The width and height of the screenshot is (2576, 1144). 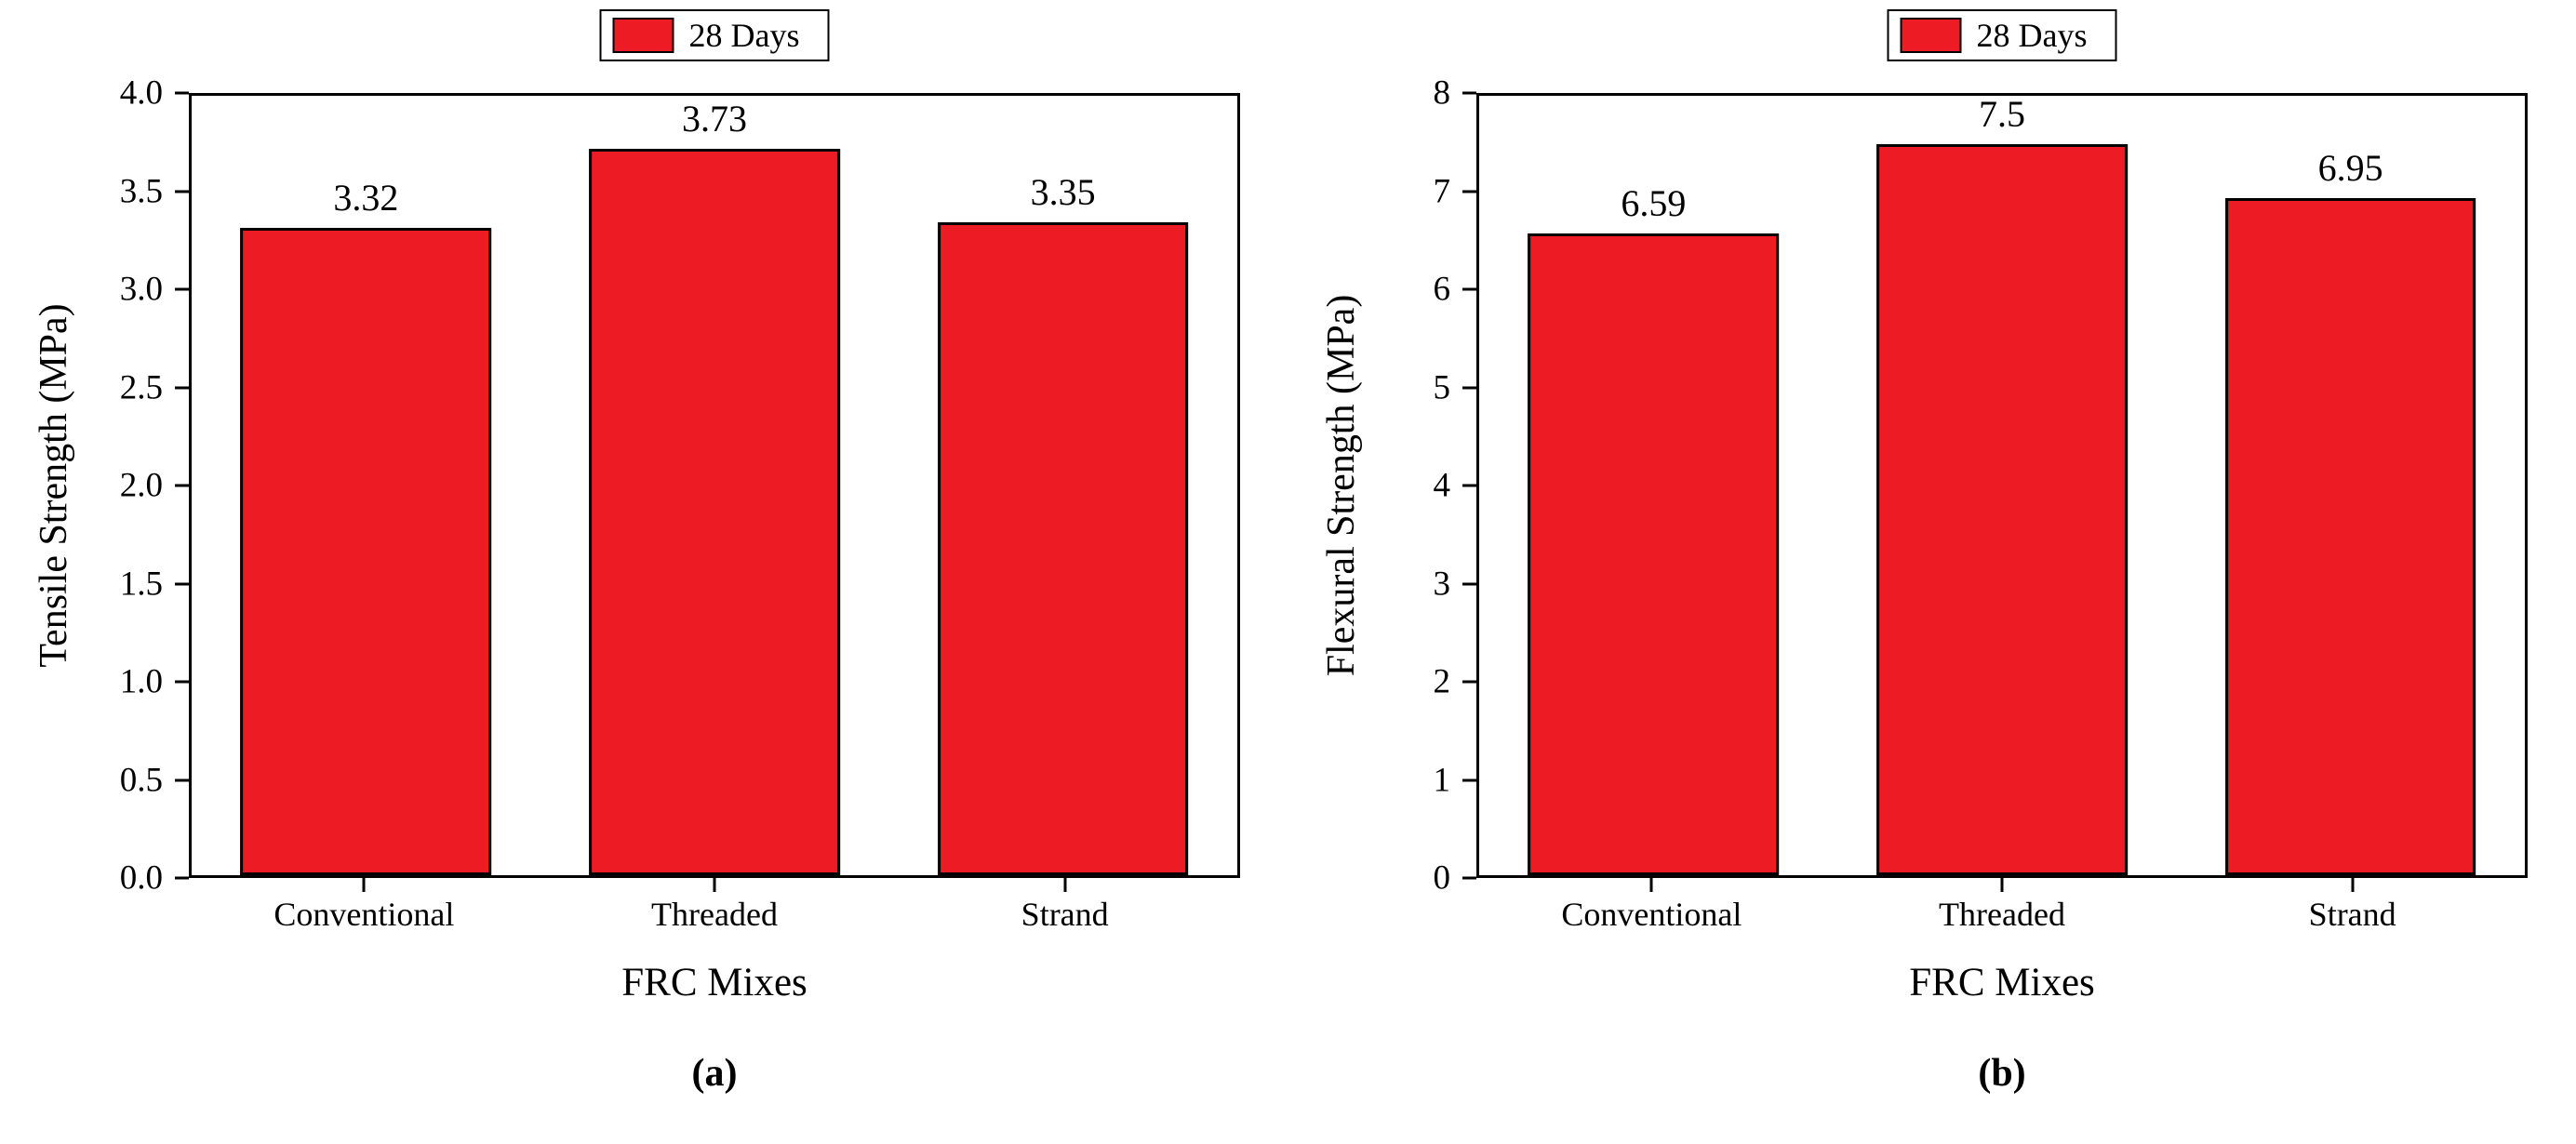 What do you see at coordinates (141, 387) in the screenshot?
I see `y-tick-label: 2.5` at bounding box center [141, 387].